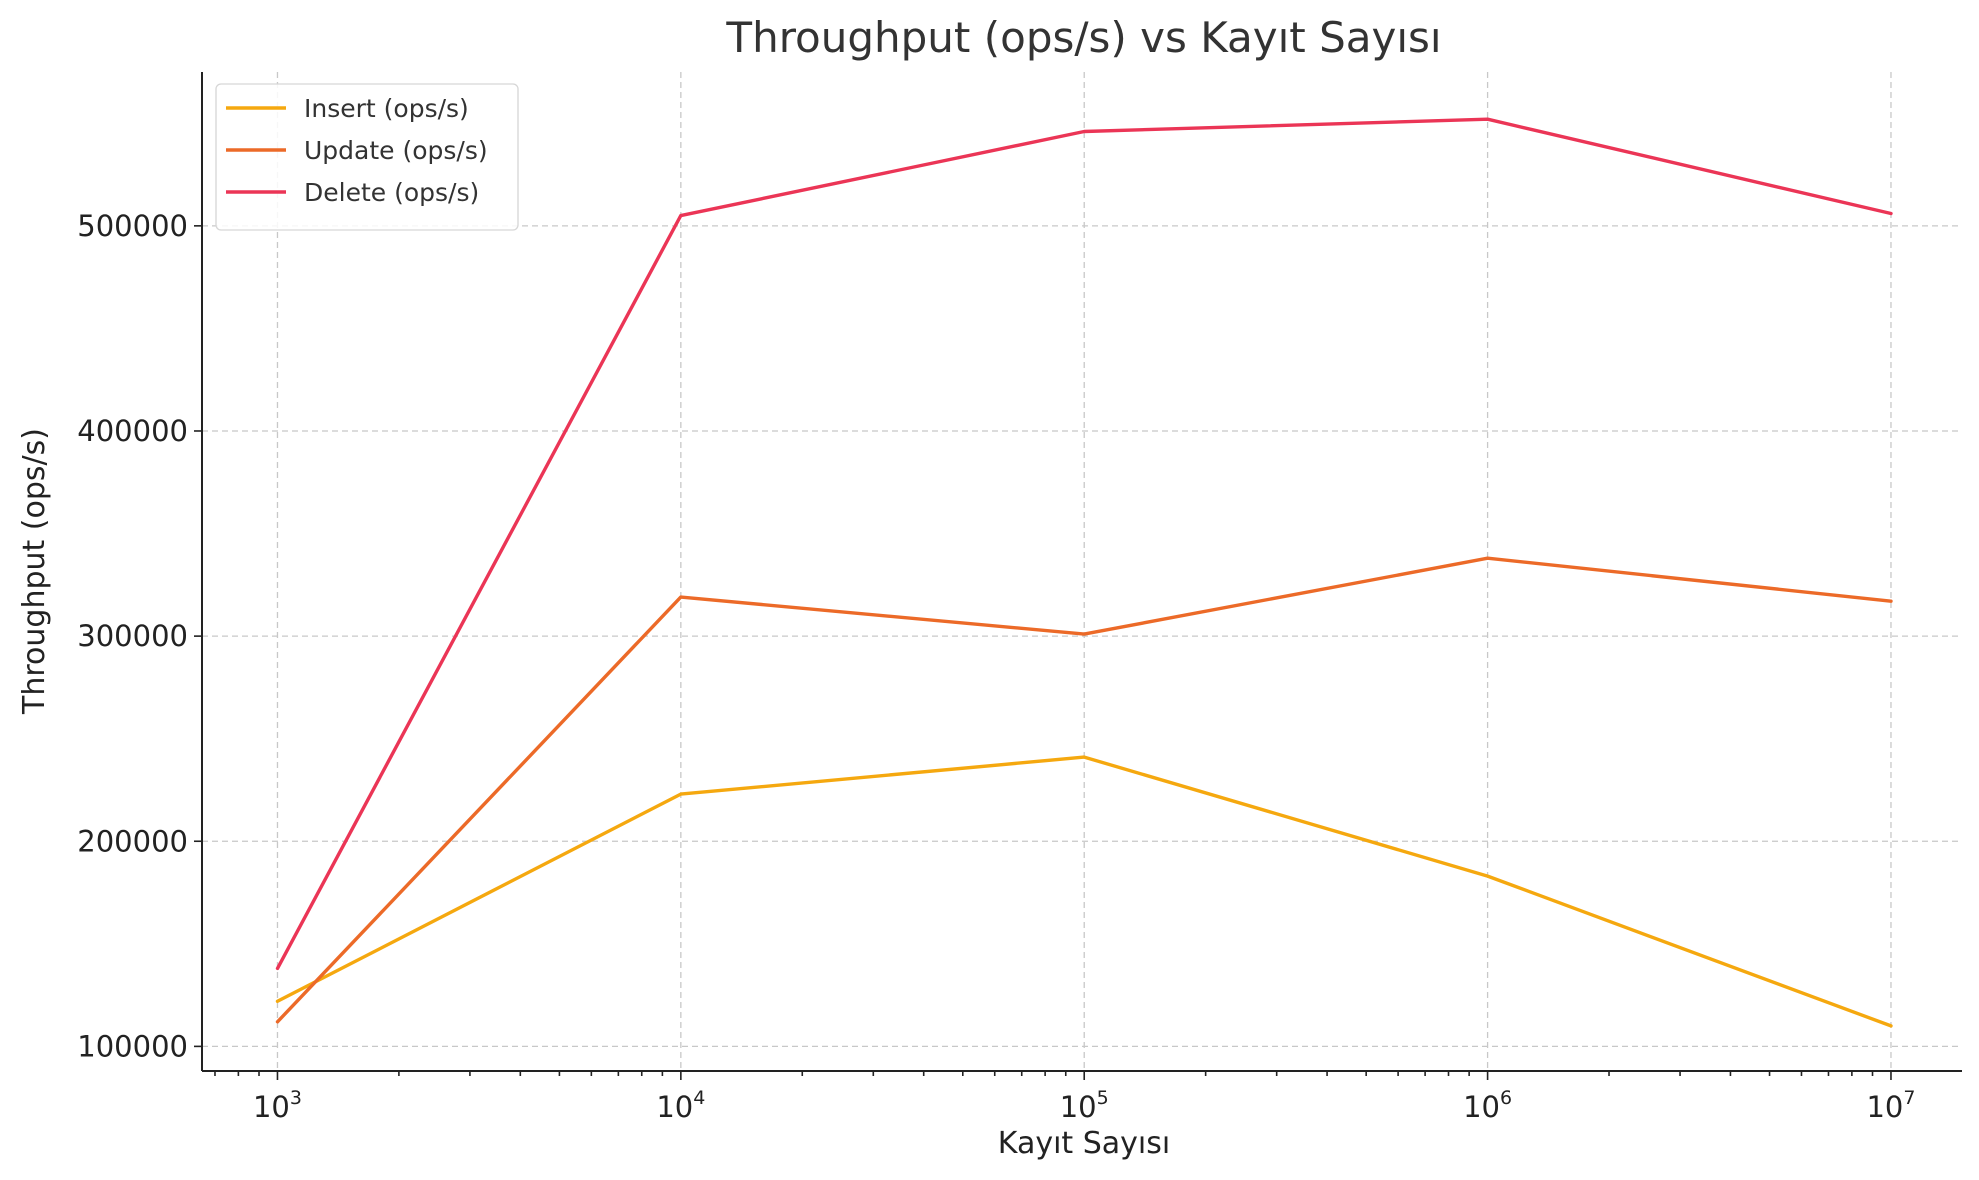  I want to click on legend-label-2: Update (ops/s), so click(396, 150).